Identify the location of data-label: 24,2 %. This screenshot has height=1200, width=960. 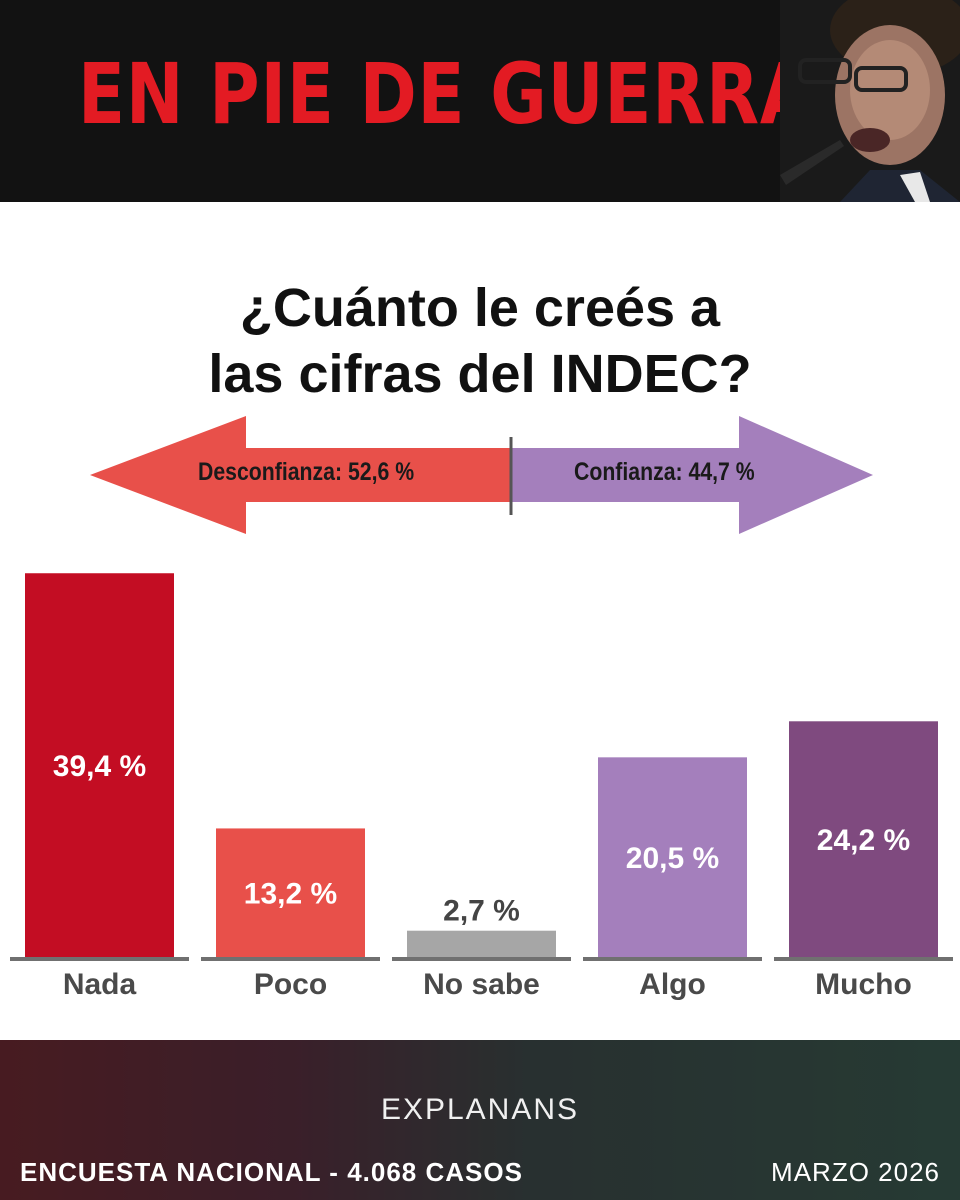
(863, 840).